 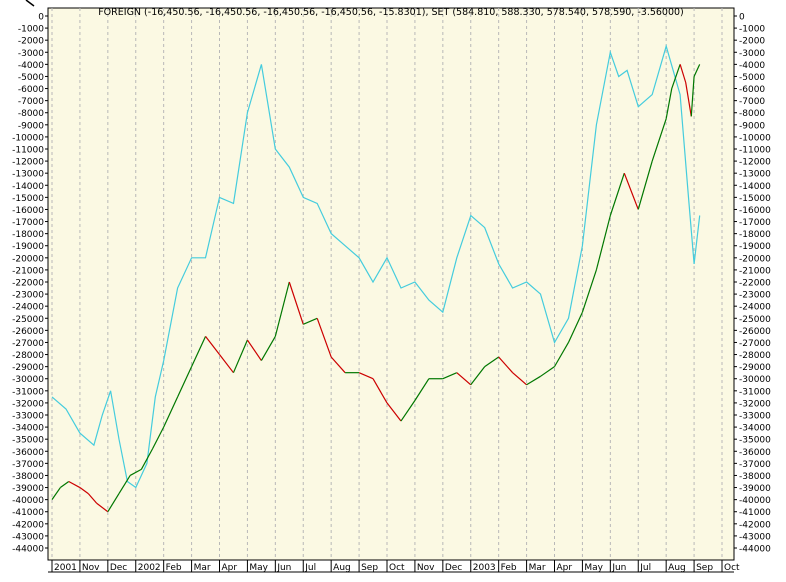 I want to click on y-tick-label-right: -33000, so click(x=755, y=417).